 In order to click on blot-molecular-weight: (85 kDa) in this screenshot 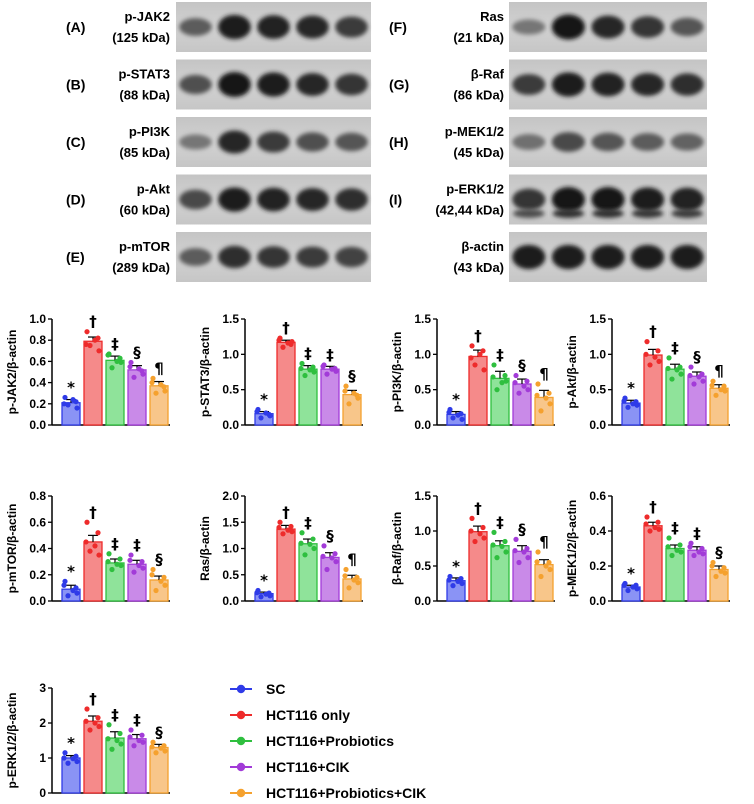, I will do `click(144, 152)`.